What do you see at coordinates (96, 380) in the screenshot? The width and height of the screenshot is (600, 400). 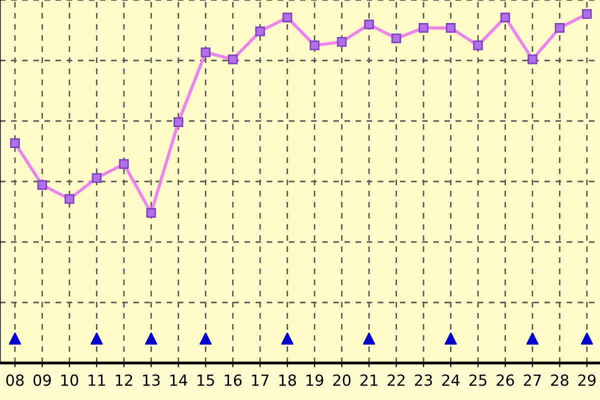 I see `x-tick-label: 11` at bounding box center [96, 380].